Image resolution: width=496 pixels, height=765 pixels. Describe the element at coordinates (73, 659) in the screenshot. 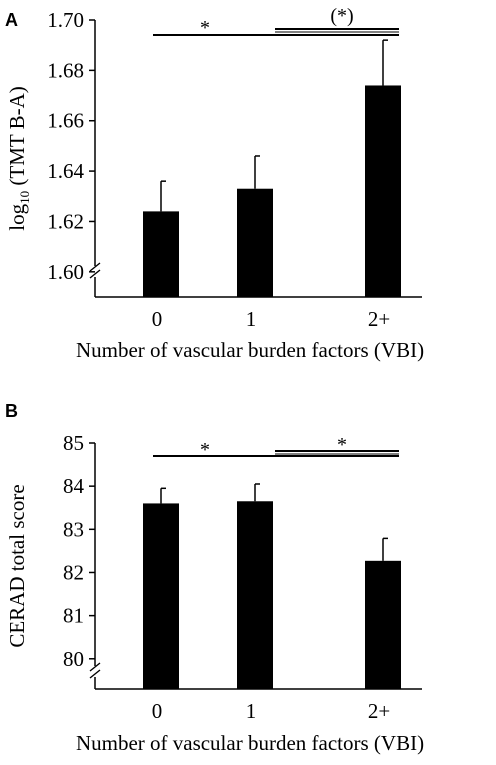

I see `y-tick-label: 80` at that location.